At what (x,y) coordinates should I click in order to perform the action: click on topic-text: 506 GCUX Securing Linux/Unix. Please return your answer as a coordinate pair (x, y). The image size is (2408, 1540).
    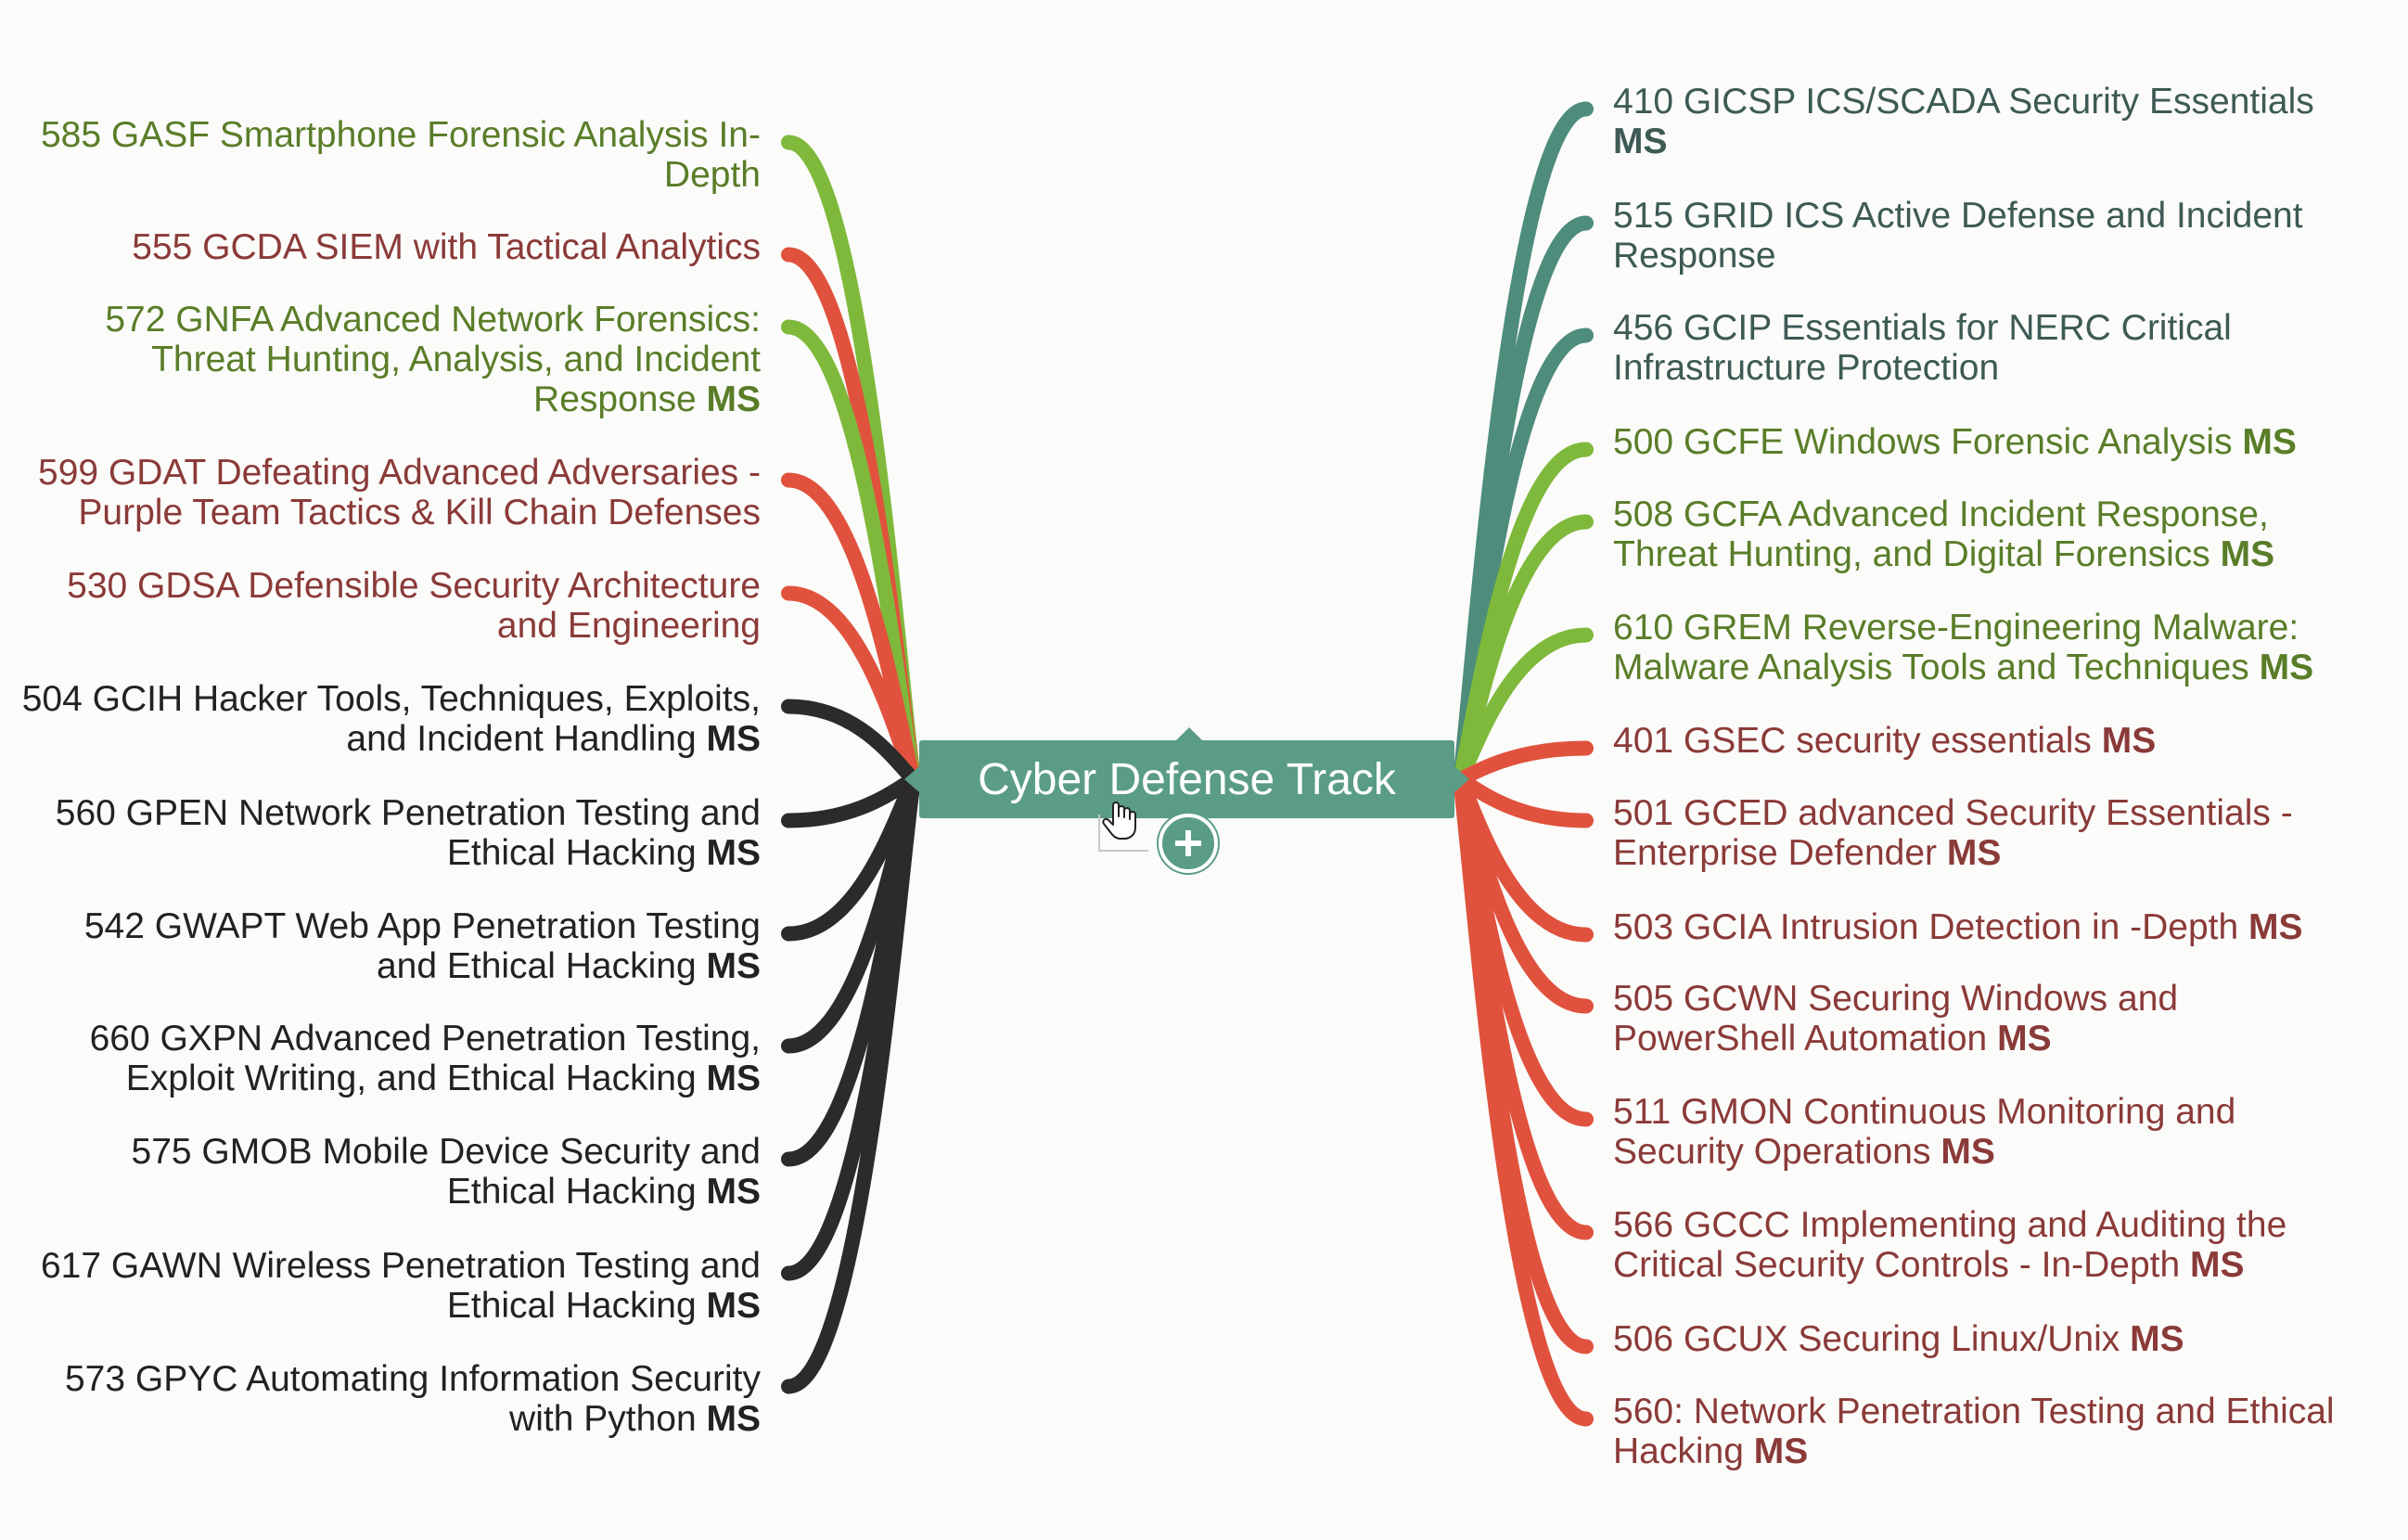
    Looking at the image, I should click on (1866, 1339).